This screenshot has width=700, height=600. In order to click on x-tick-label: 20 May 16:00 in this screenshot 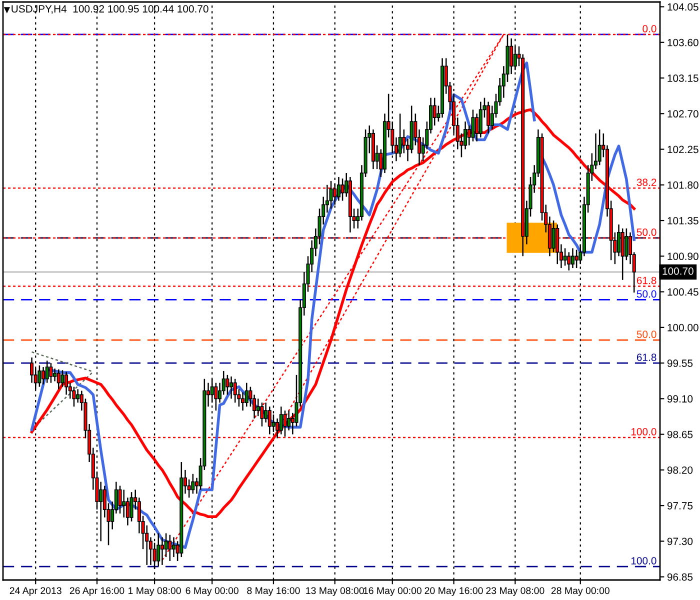, I will do `click(453, 591)`.